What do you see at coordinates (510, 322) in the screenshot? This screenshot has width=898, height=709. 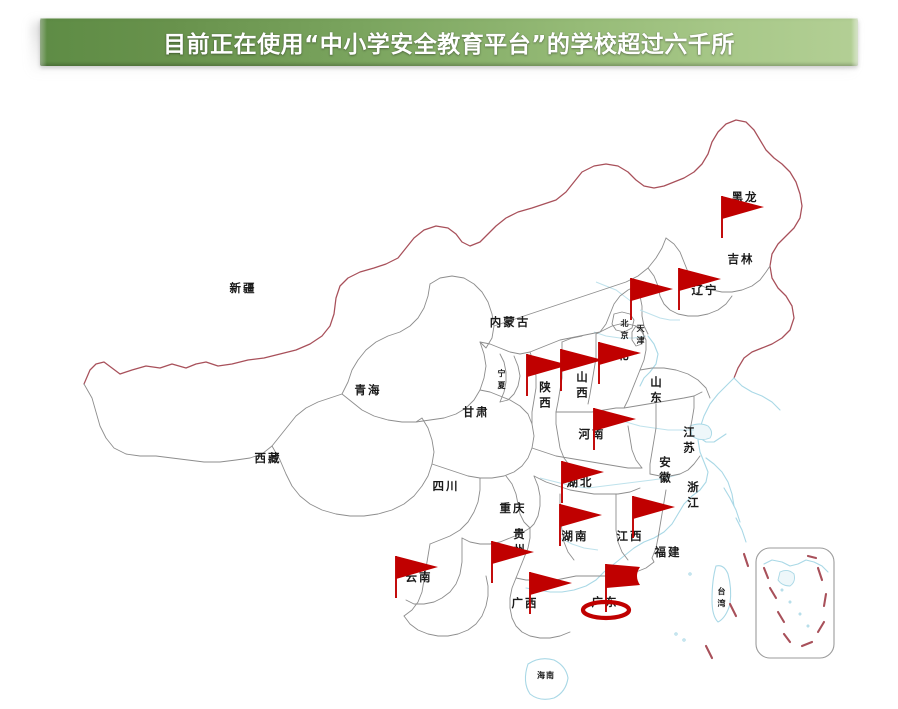 I see `province-label-neimenggu: 内蒙古` at bounding box center [510, 322].